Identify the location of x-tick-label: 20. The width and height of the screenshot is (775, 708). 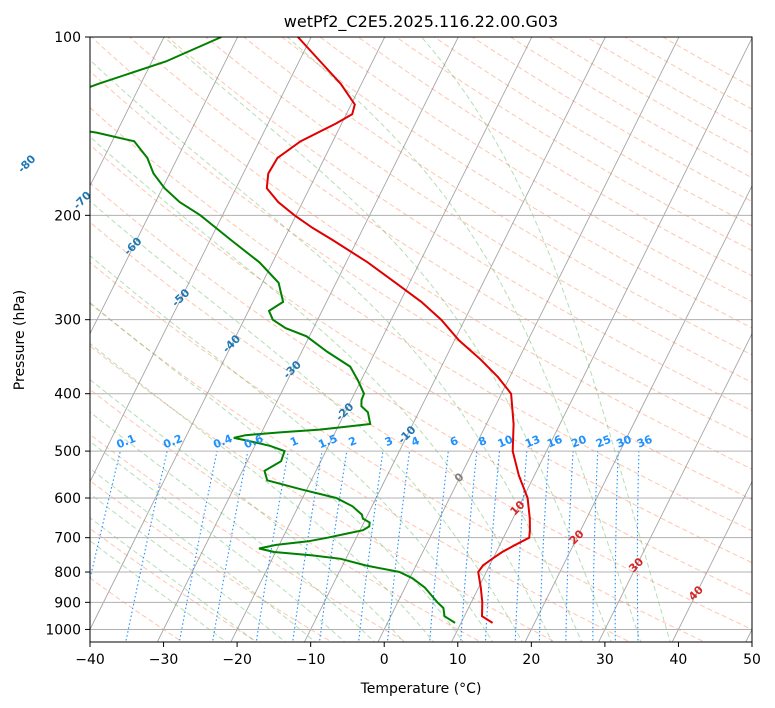
(531, 660).